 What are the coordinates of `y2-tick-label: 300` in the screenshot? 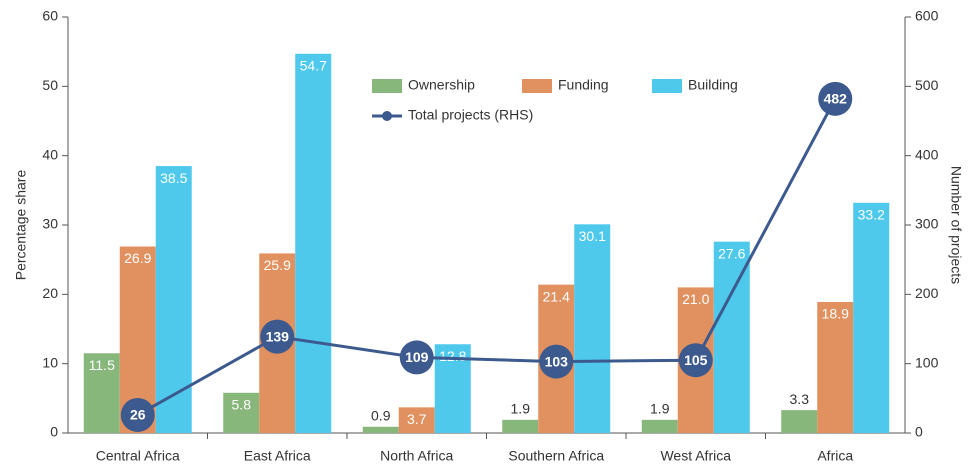 It's located at (927, 224).